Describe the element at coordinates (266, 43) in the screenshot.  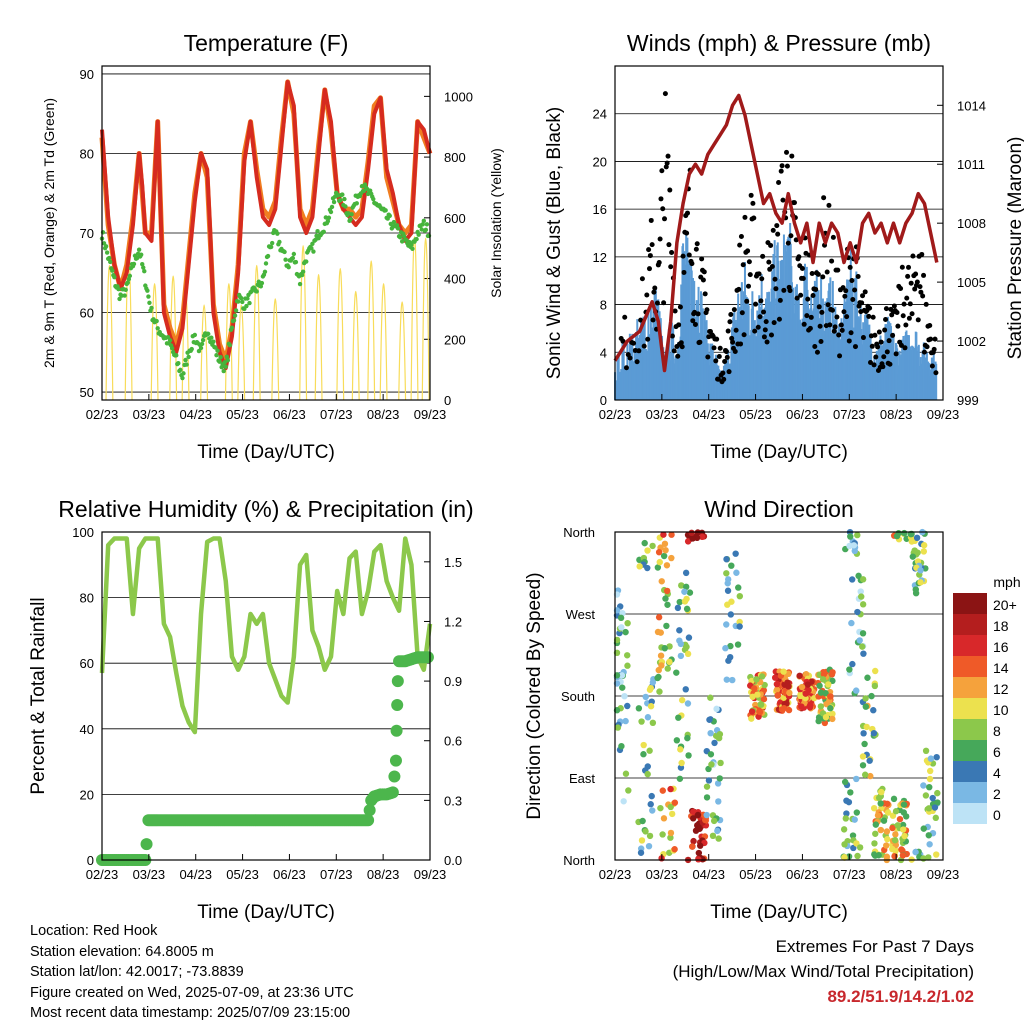
I see `panel-title: Temperature (F)` at that location.